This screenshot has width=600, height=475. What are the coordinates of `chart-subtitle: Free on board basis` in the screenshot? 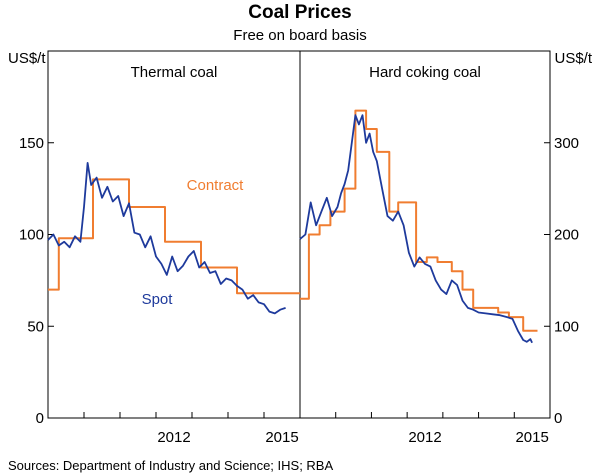 It's located at (299, 35).